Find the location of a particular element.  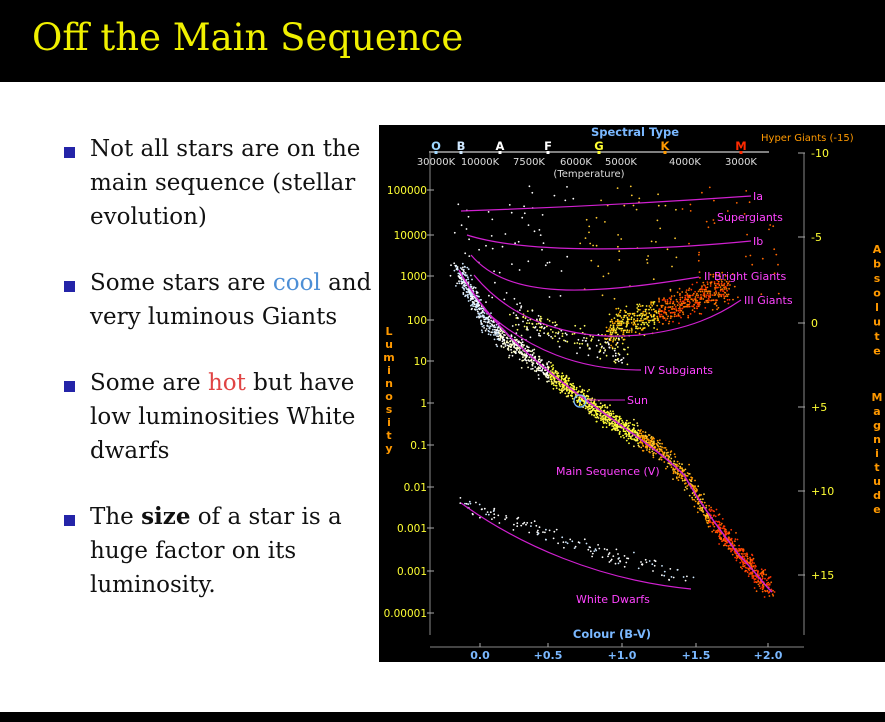

temperature-label: 5000K is located at coordinates (621, 162).